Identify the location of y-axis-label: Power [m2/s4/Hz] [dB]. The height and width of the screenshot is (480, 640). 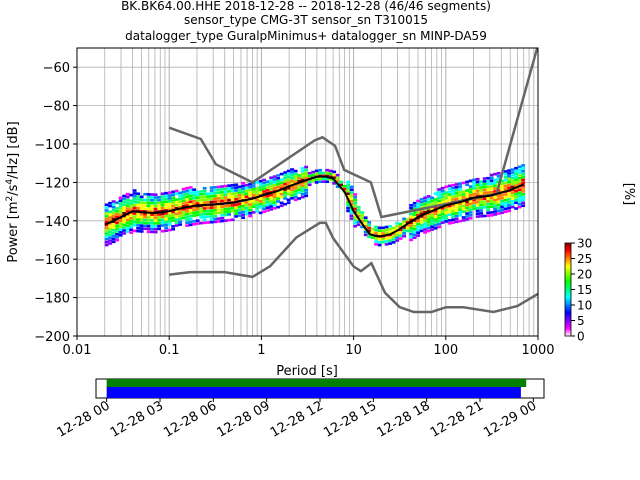
(13, 191).